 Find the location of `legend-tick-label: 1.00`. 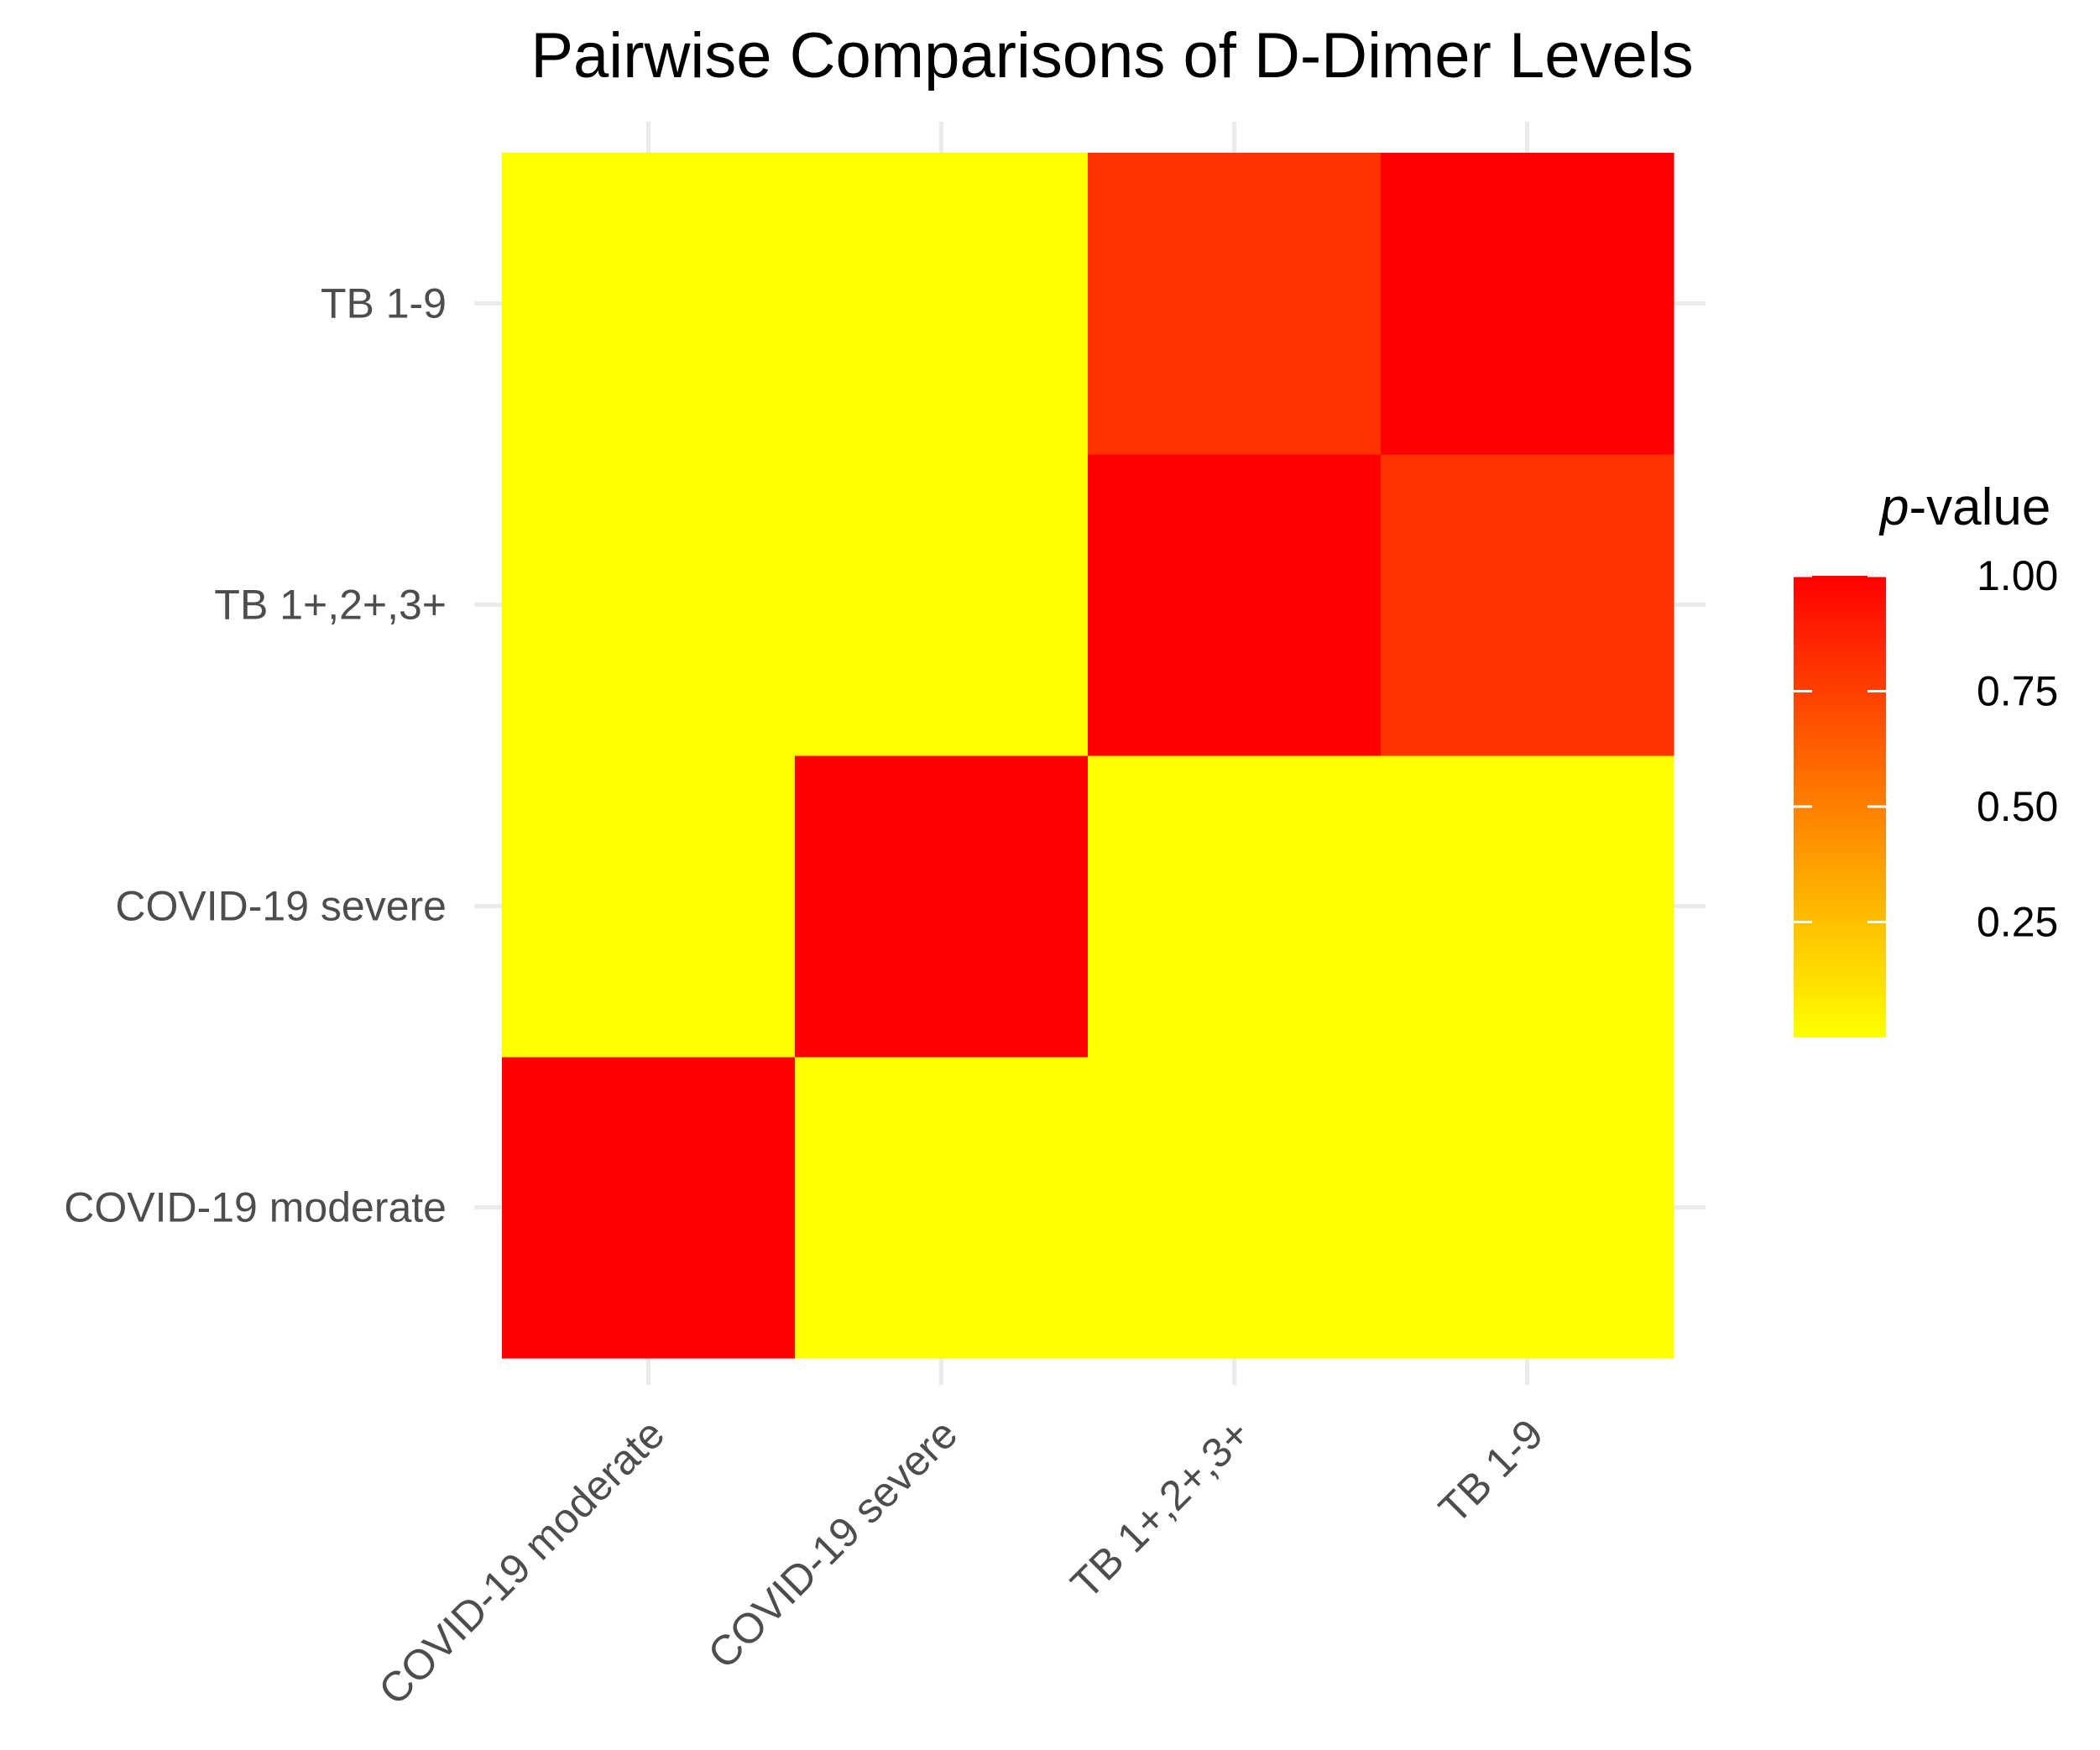

legend-tick-label: 1.00 is located at coordinates (2018, 576).